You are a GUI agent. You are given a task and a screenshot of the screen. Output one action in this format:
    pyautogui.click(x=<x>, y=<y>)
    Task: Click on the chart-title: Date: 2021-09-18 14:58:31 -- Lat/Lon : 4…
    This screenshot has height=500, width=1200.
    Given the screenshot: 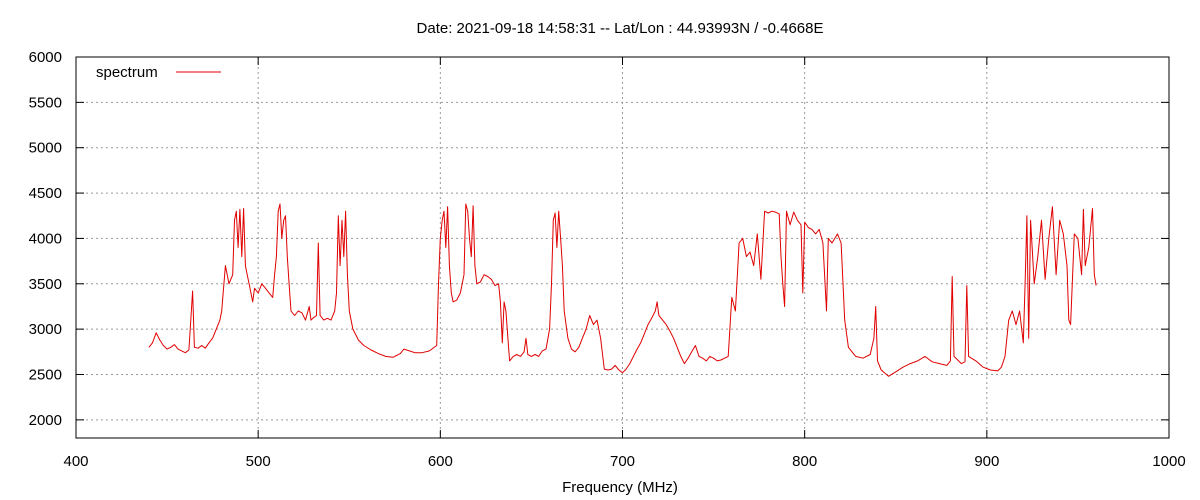 What is the action you would take?
    pyautogui.click(x=620, y=28)
    